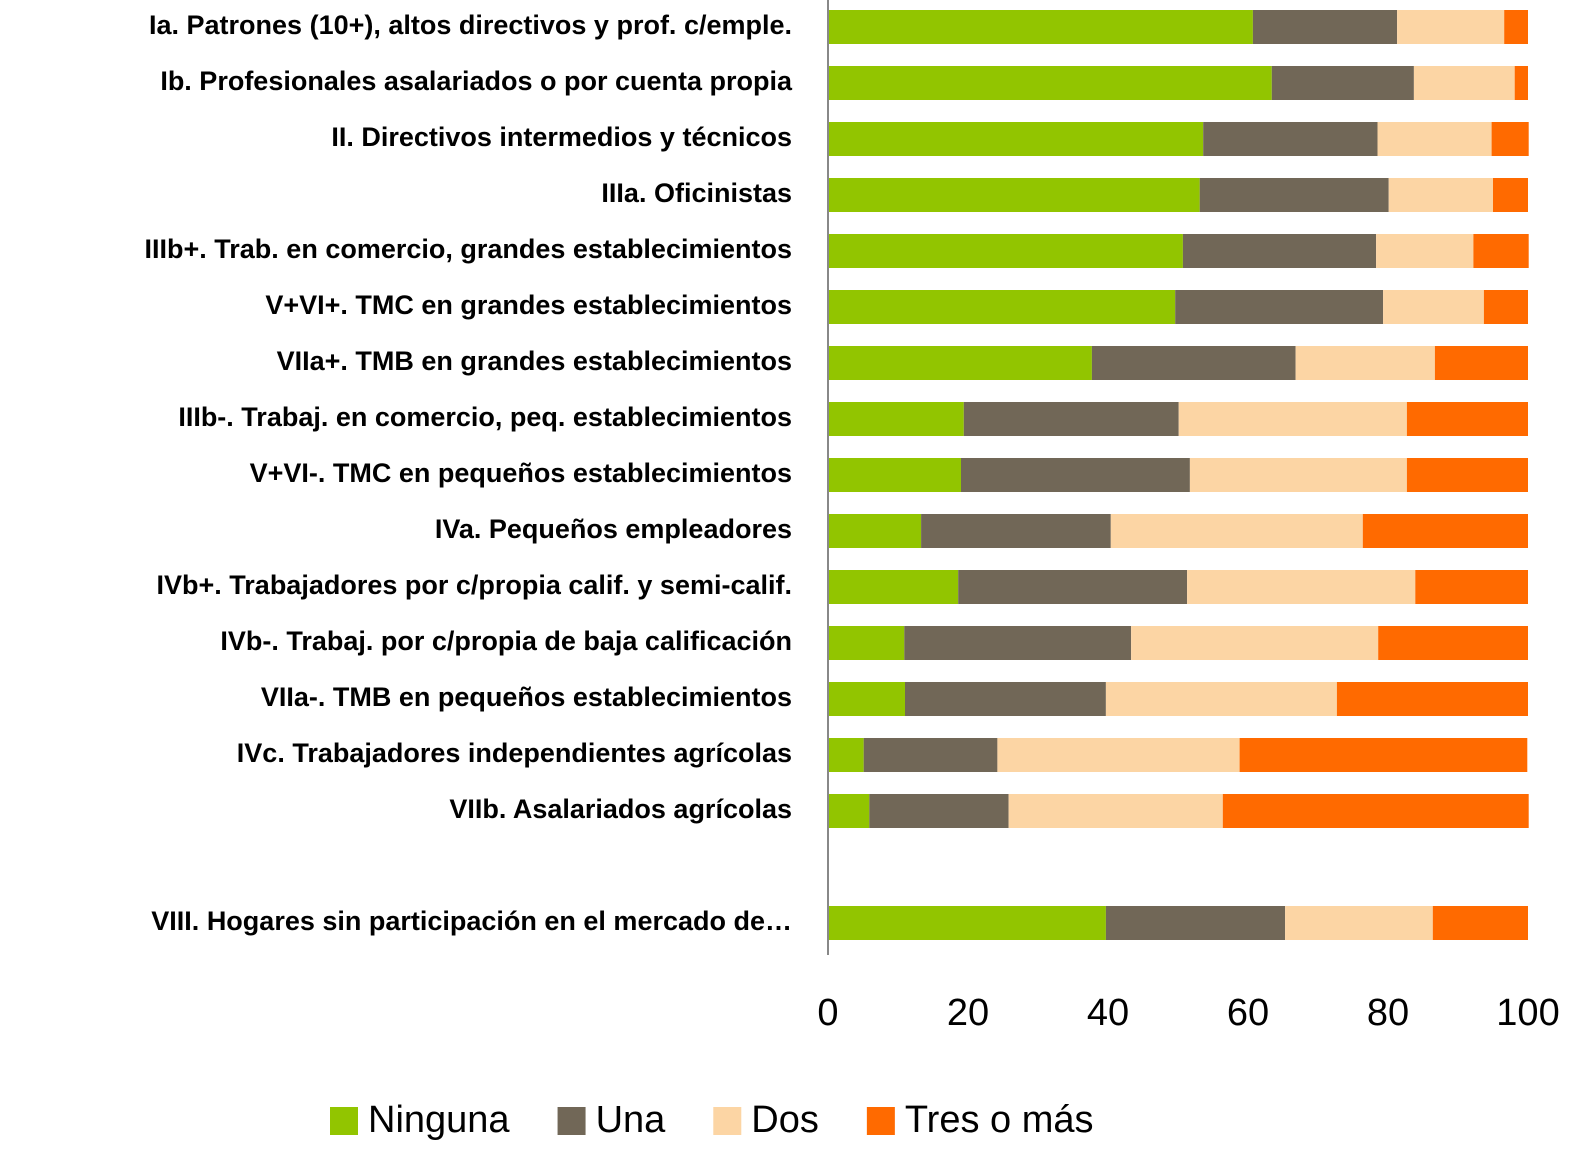 The width and height of the screenshot is (1575, 1151). What do you see at coordinates (613, 529) in the screenshot?
I see `category-label: IVa. Pequeños empleadores` at bounding box center [613, 529].